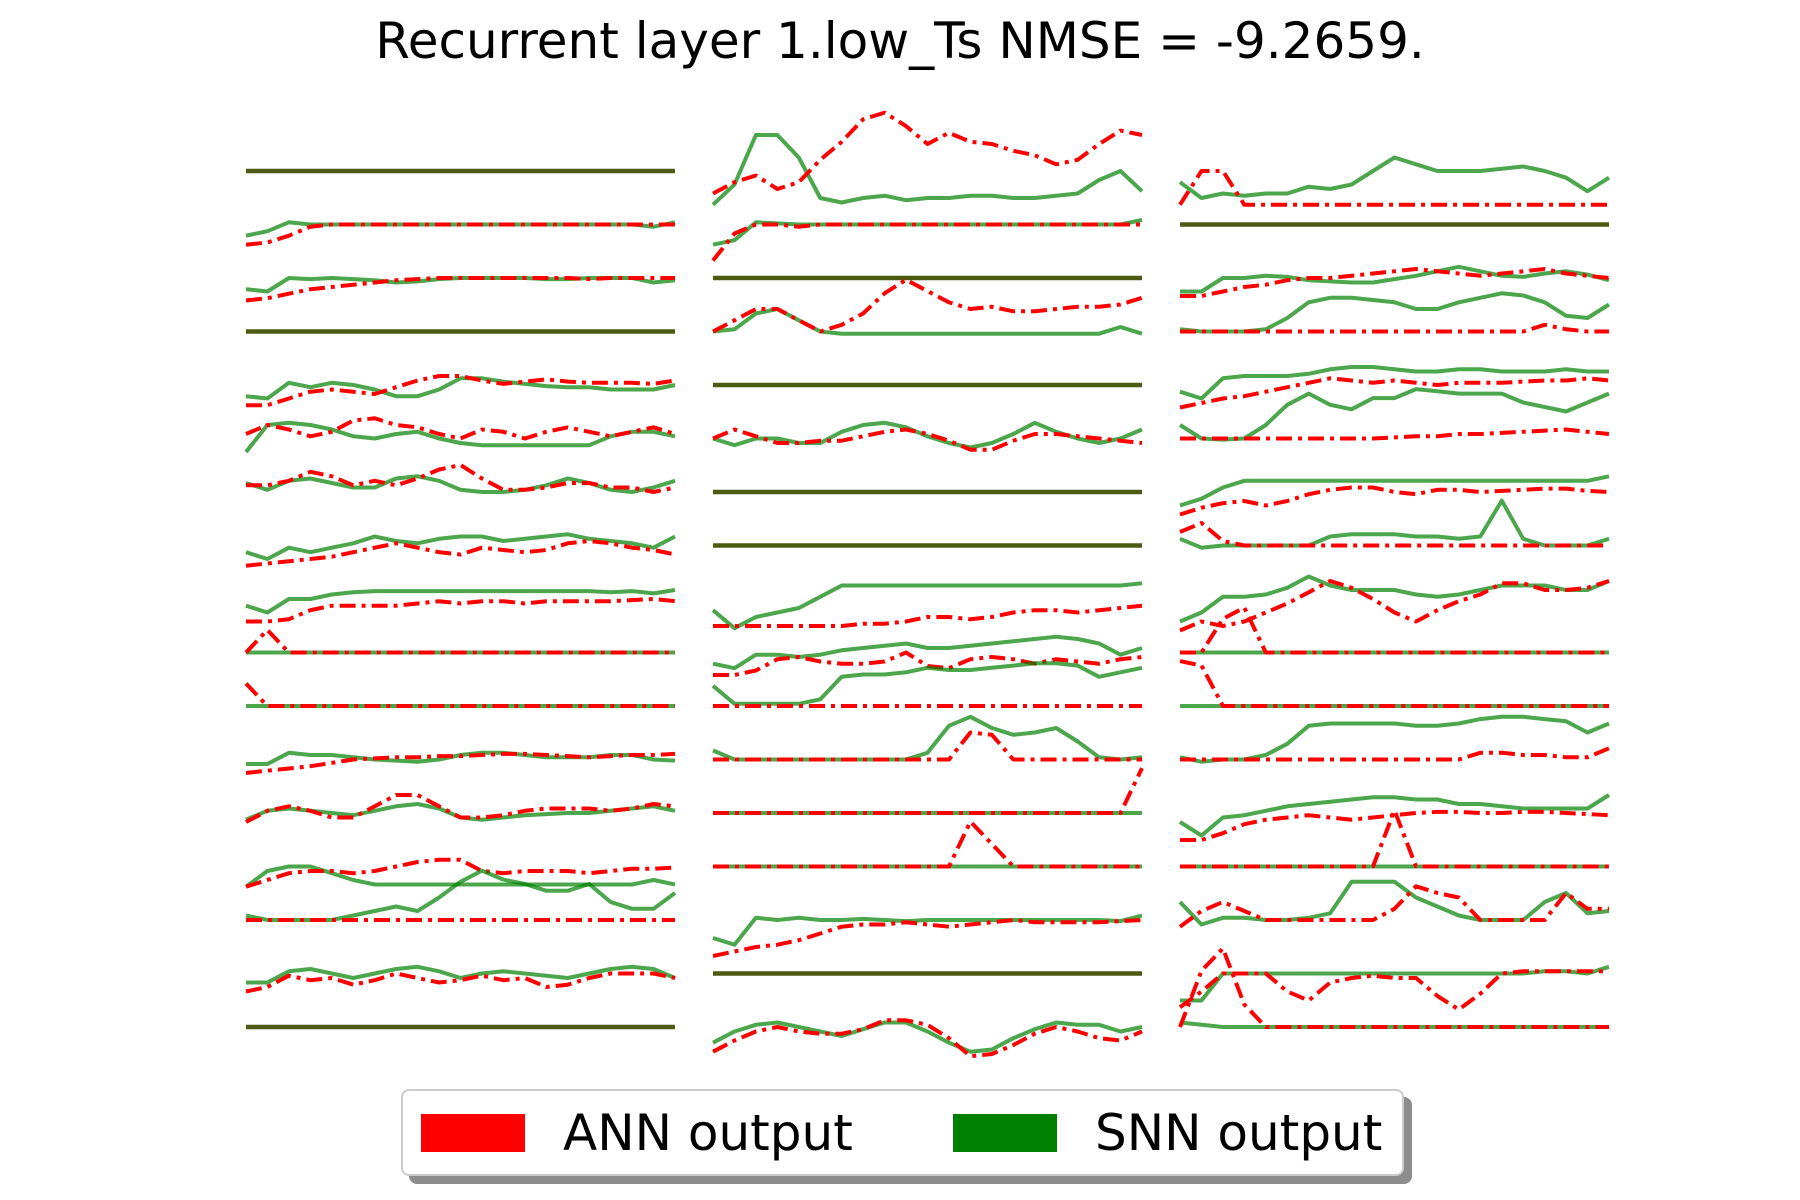 The width and height of the screenshot is (1800, 1200). Describe the element at coordinates (708, 1132) in the screenshot. I see `legend-label-ann: ANN output` at that location.